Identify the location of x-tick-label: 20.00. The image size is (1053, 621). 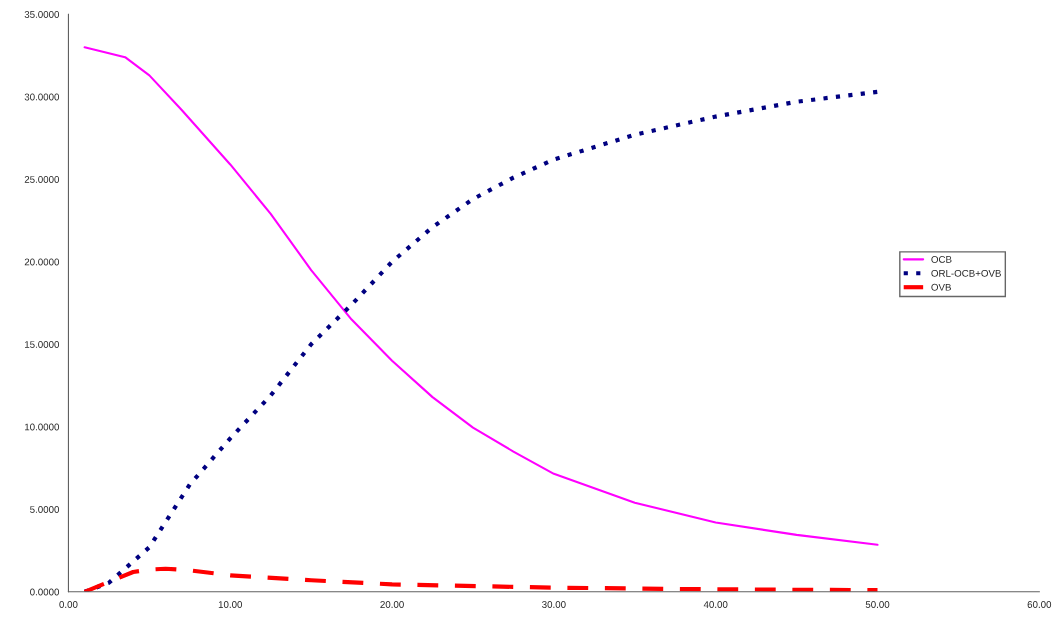
(392, 604).